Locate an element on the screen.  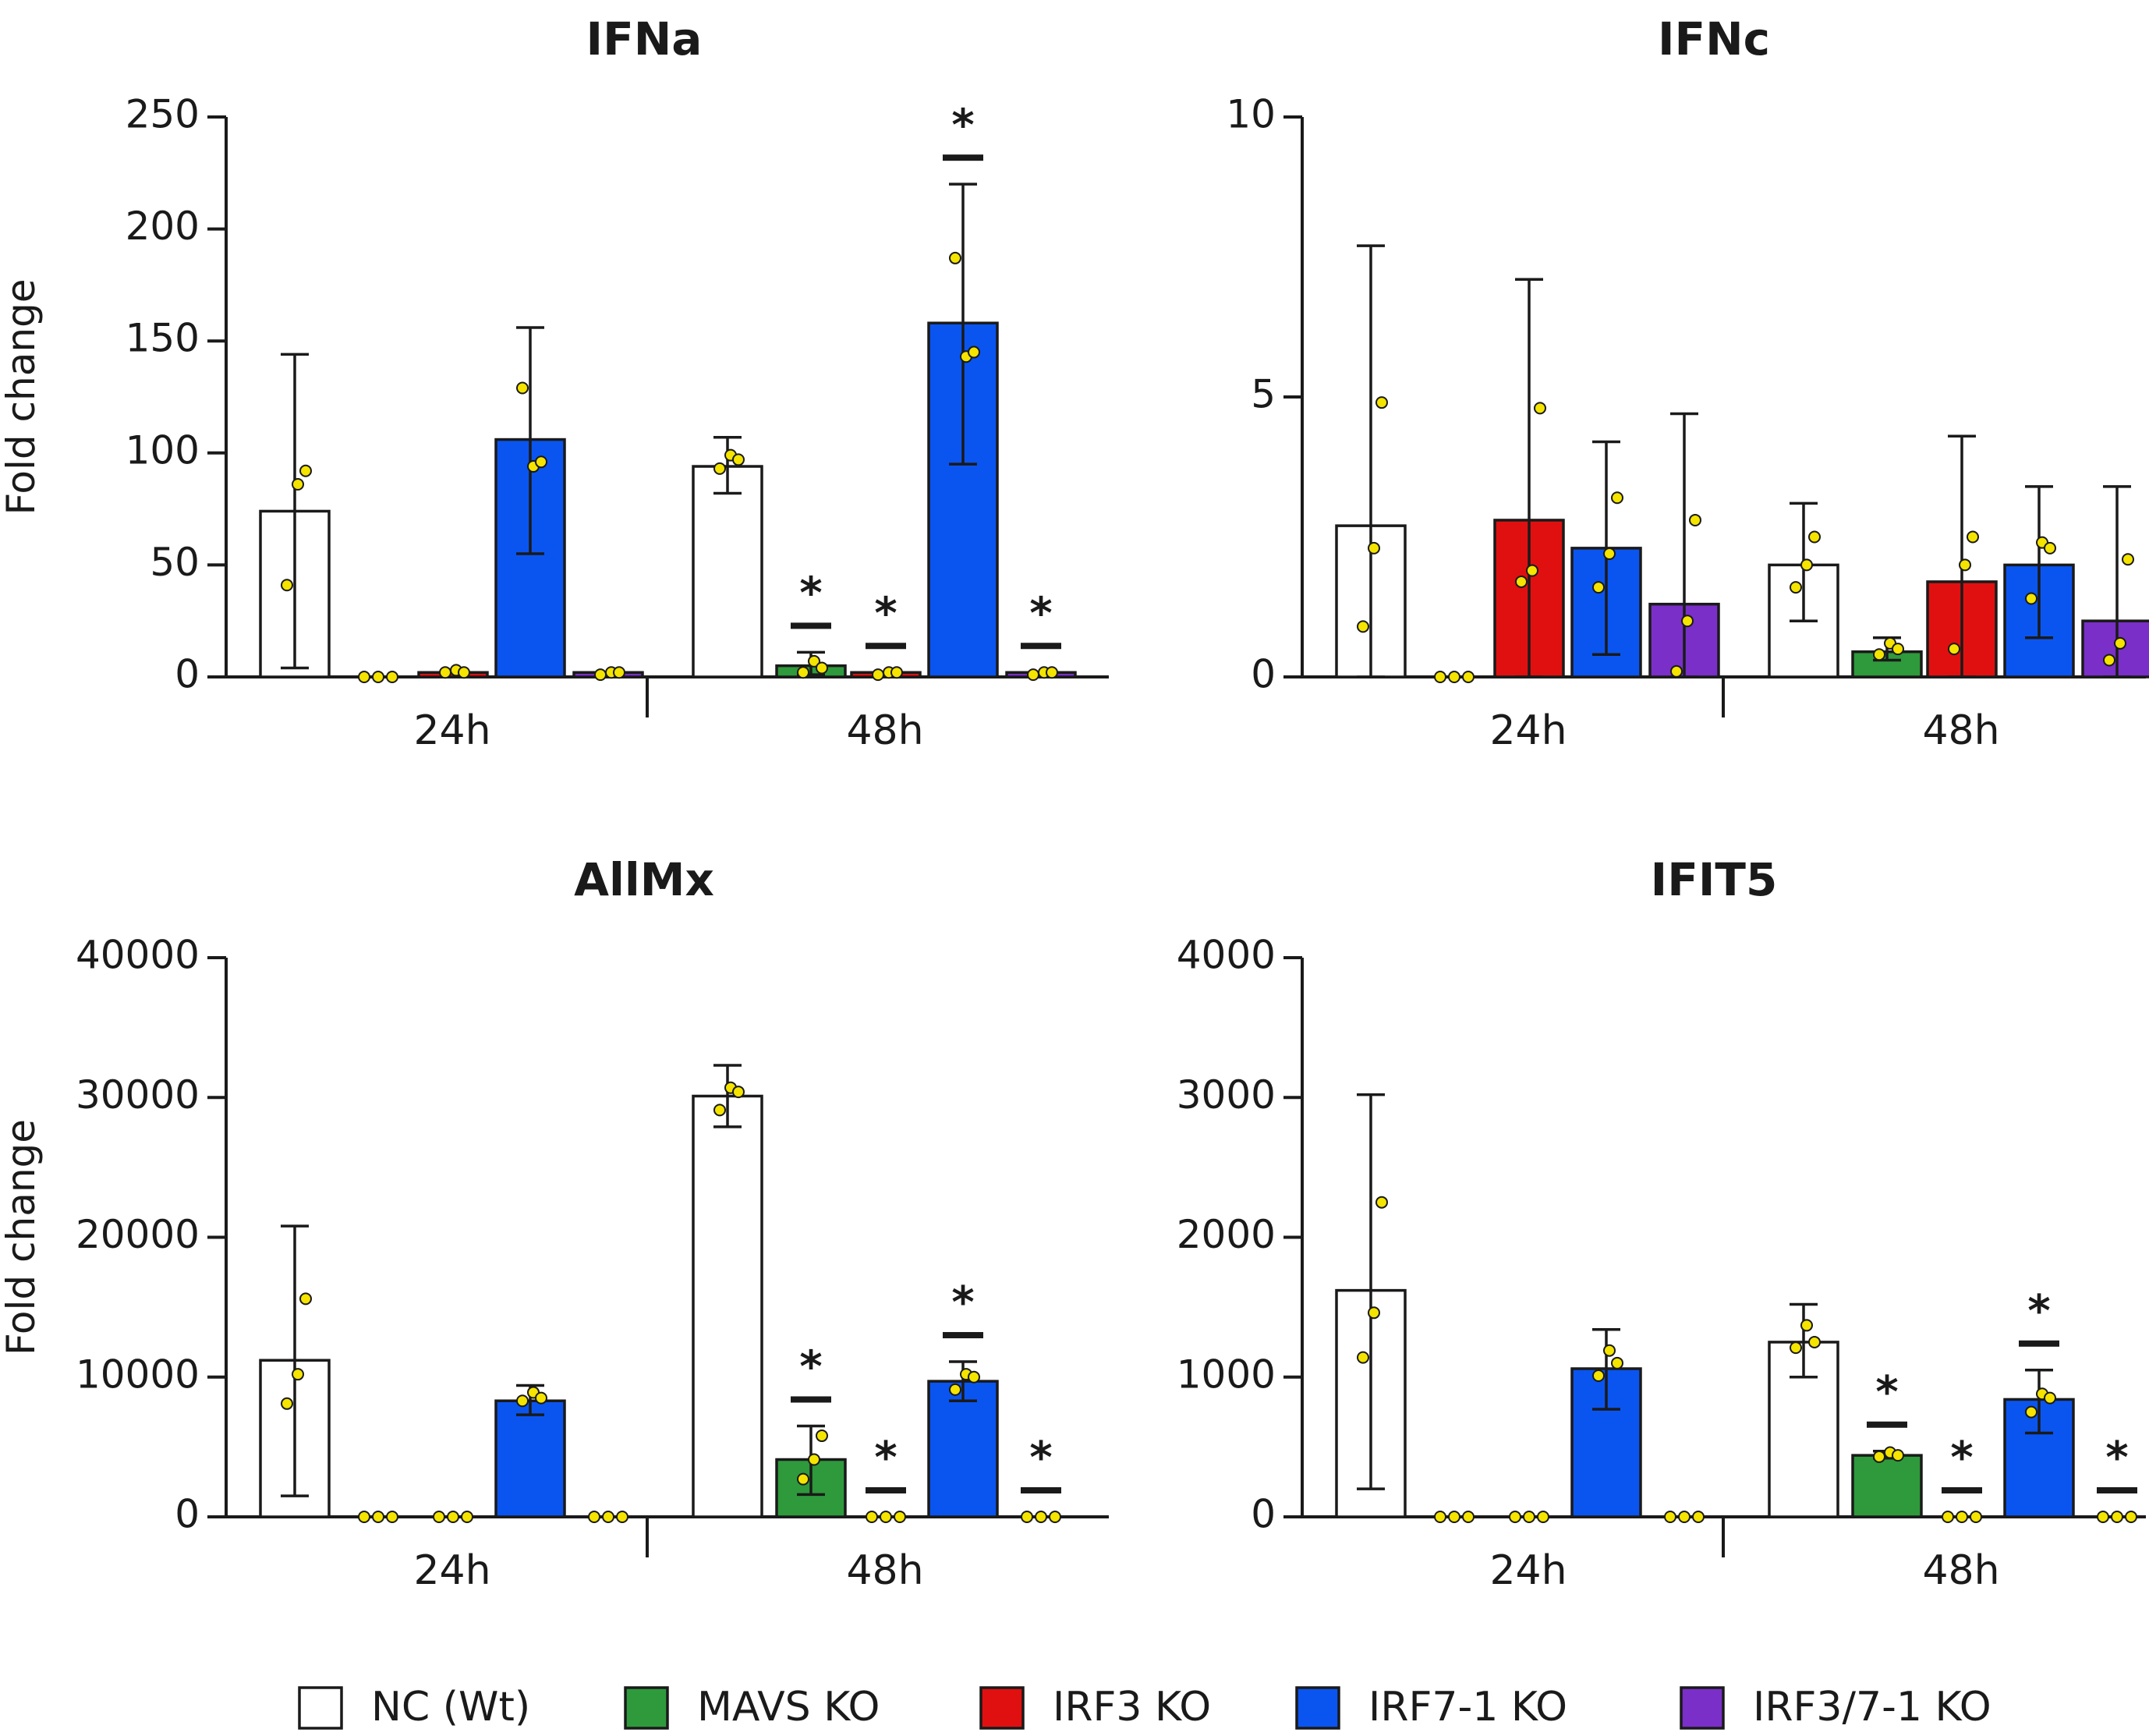
y-tick-label: 20000 is located at coordinates (138, 1234).